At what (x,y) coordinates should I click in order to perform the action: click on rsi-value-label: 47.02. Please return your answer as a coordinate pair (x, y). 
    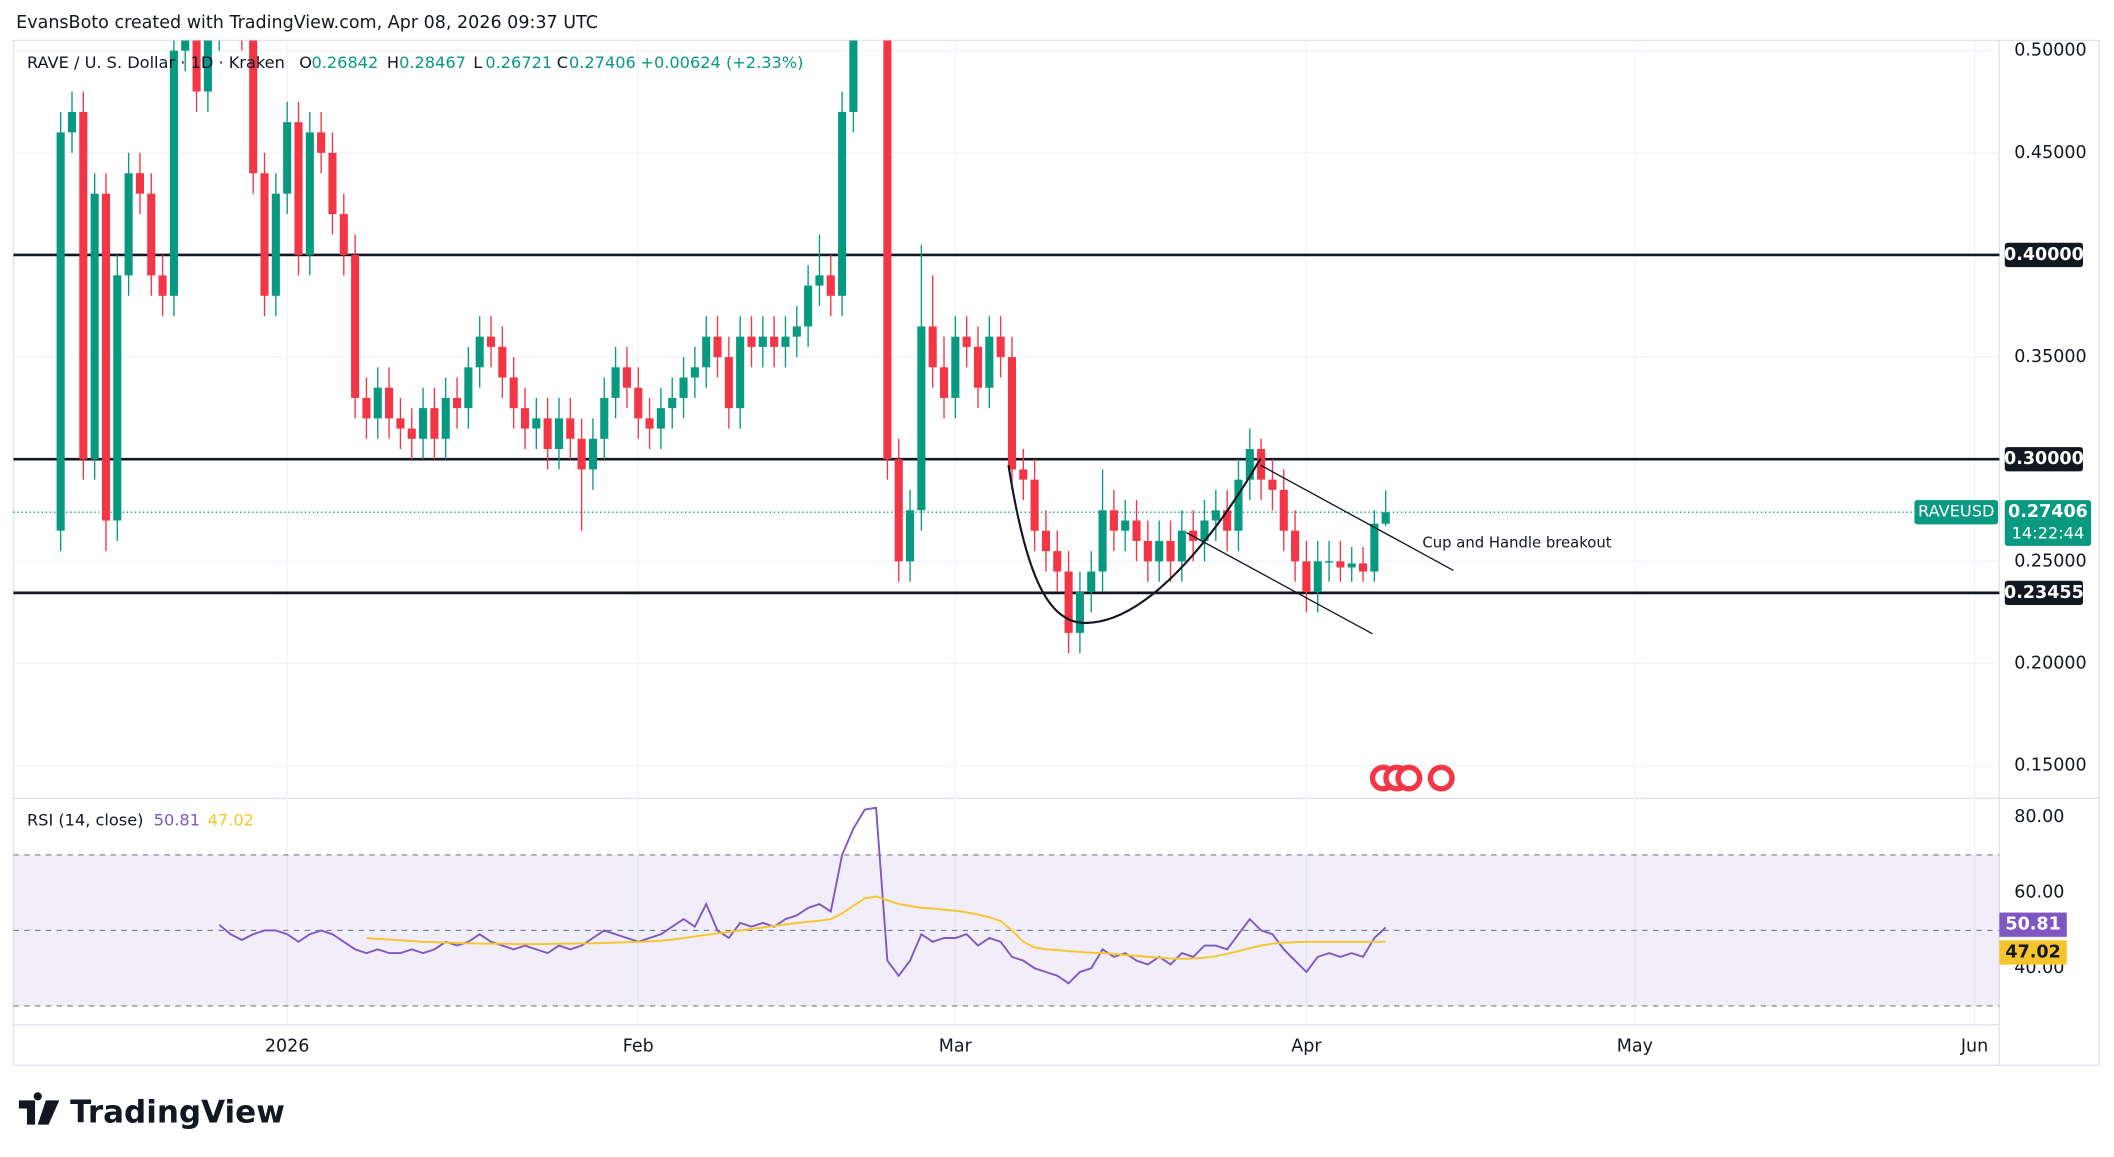
    Looking at the image, I should click on (2032, 952).